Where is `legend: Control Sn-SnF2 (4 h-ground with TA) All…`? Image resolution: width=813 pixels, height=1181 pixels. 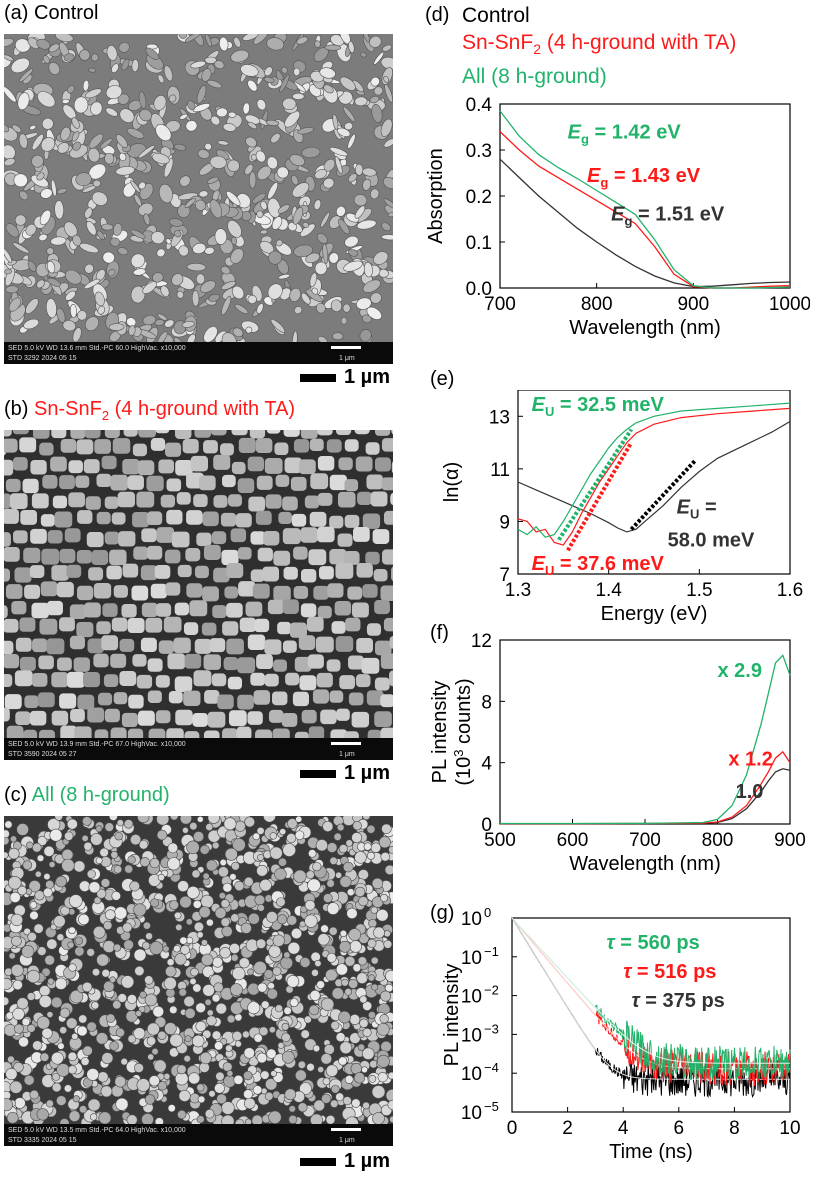 legend: Control Sn-SnF2 (4 h-ground with TA) All… is located at coordinates (599, 46).